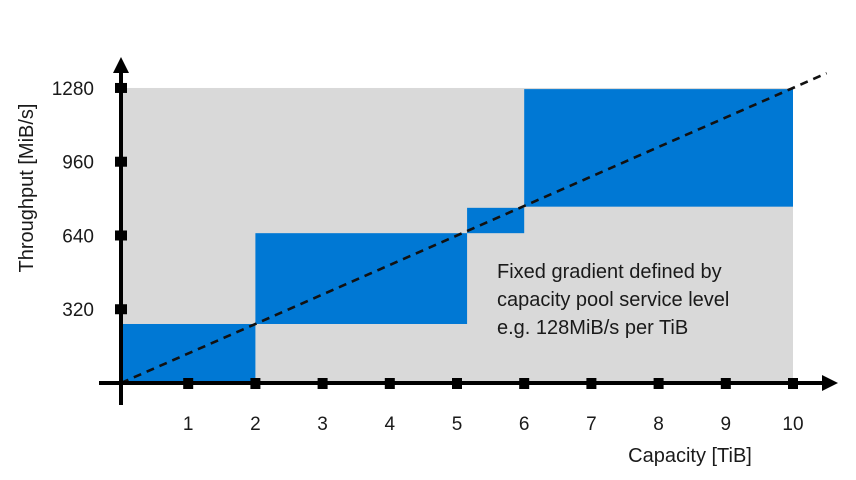 The height and width of the screenshot is (480, 856). Describe the element at coordinates (121, 65) in the screenshot. I see `y-axis-arrowhead` at that location.